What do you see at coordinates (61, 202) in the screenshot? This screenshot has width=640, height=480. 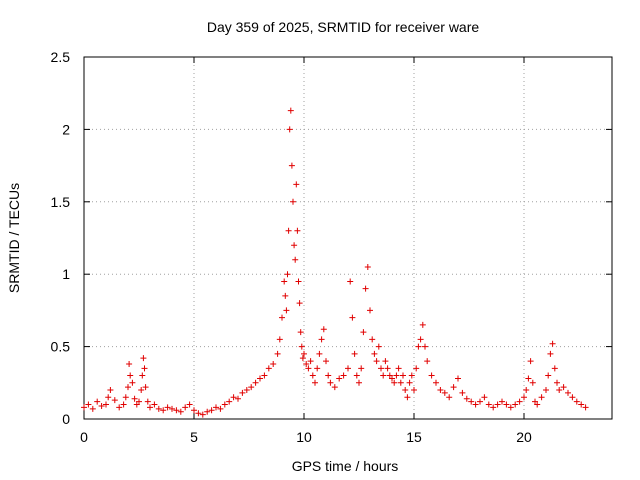 I see `y-tick-label: 1.5` at bounding box center [61, 202].